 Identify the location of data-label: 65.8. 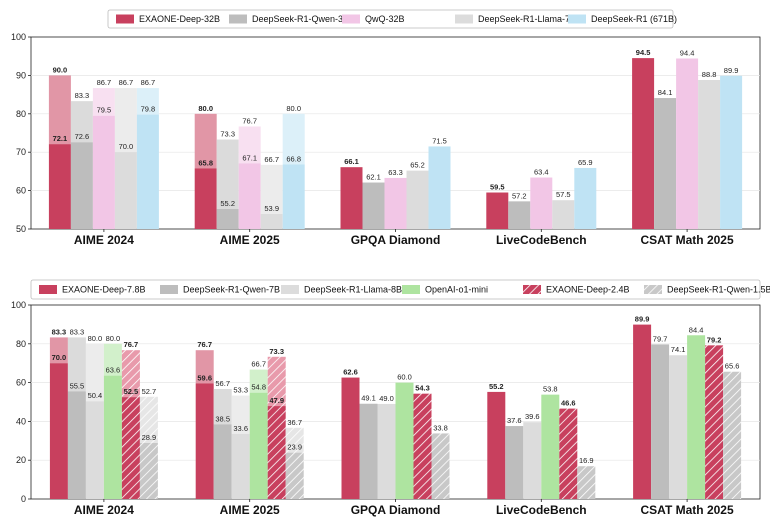
(205, 162).